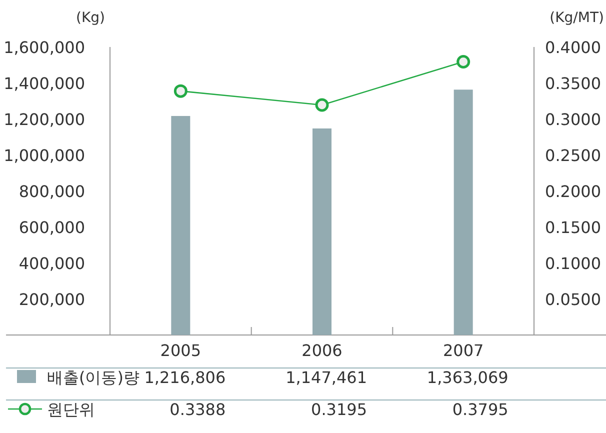 This screenshot has width=606, height=433. What do you see at coordinates (51, 263) in the screenshot?
I see `y-tick-label: 400,000` at bounding box center [51, 263].